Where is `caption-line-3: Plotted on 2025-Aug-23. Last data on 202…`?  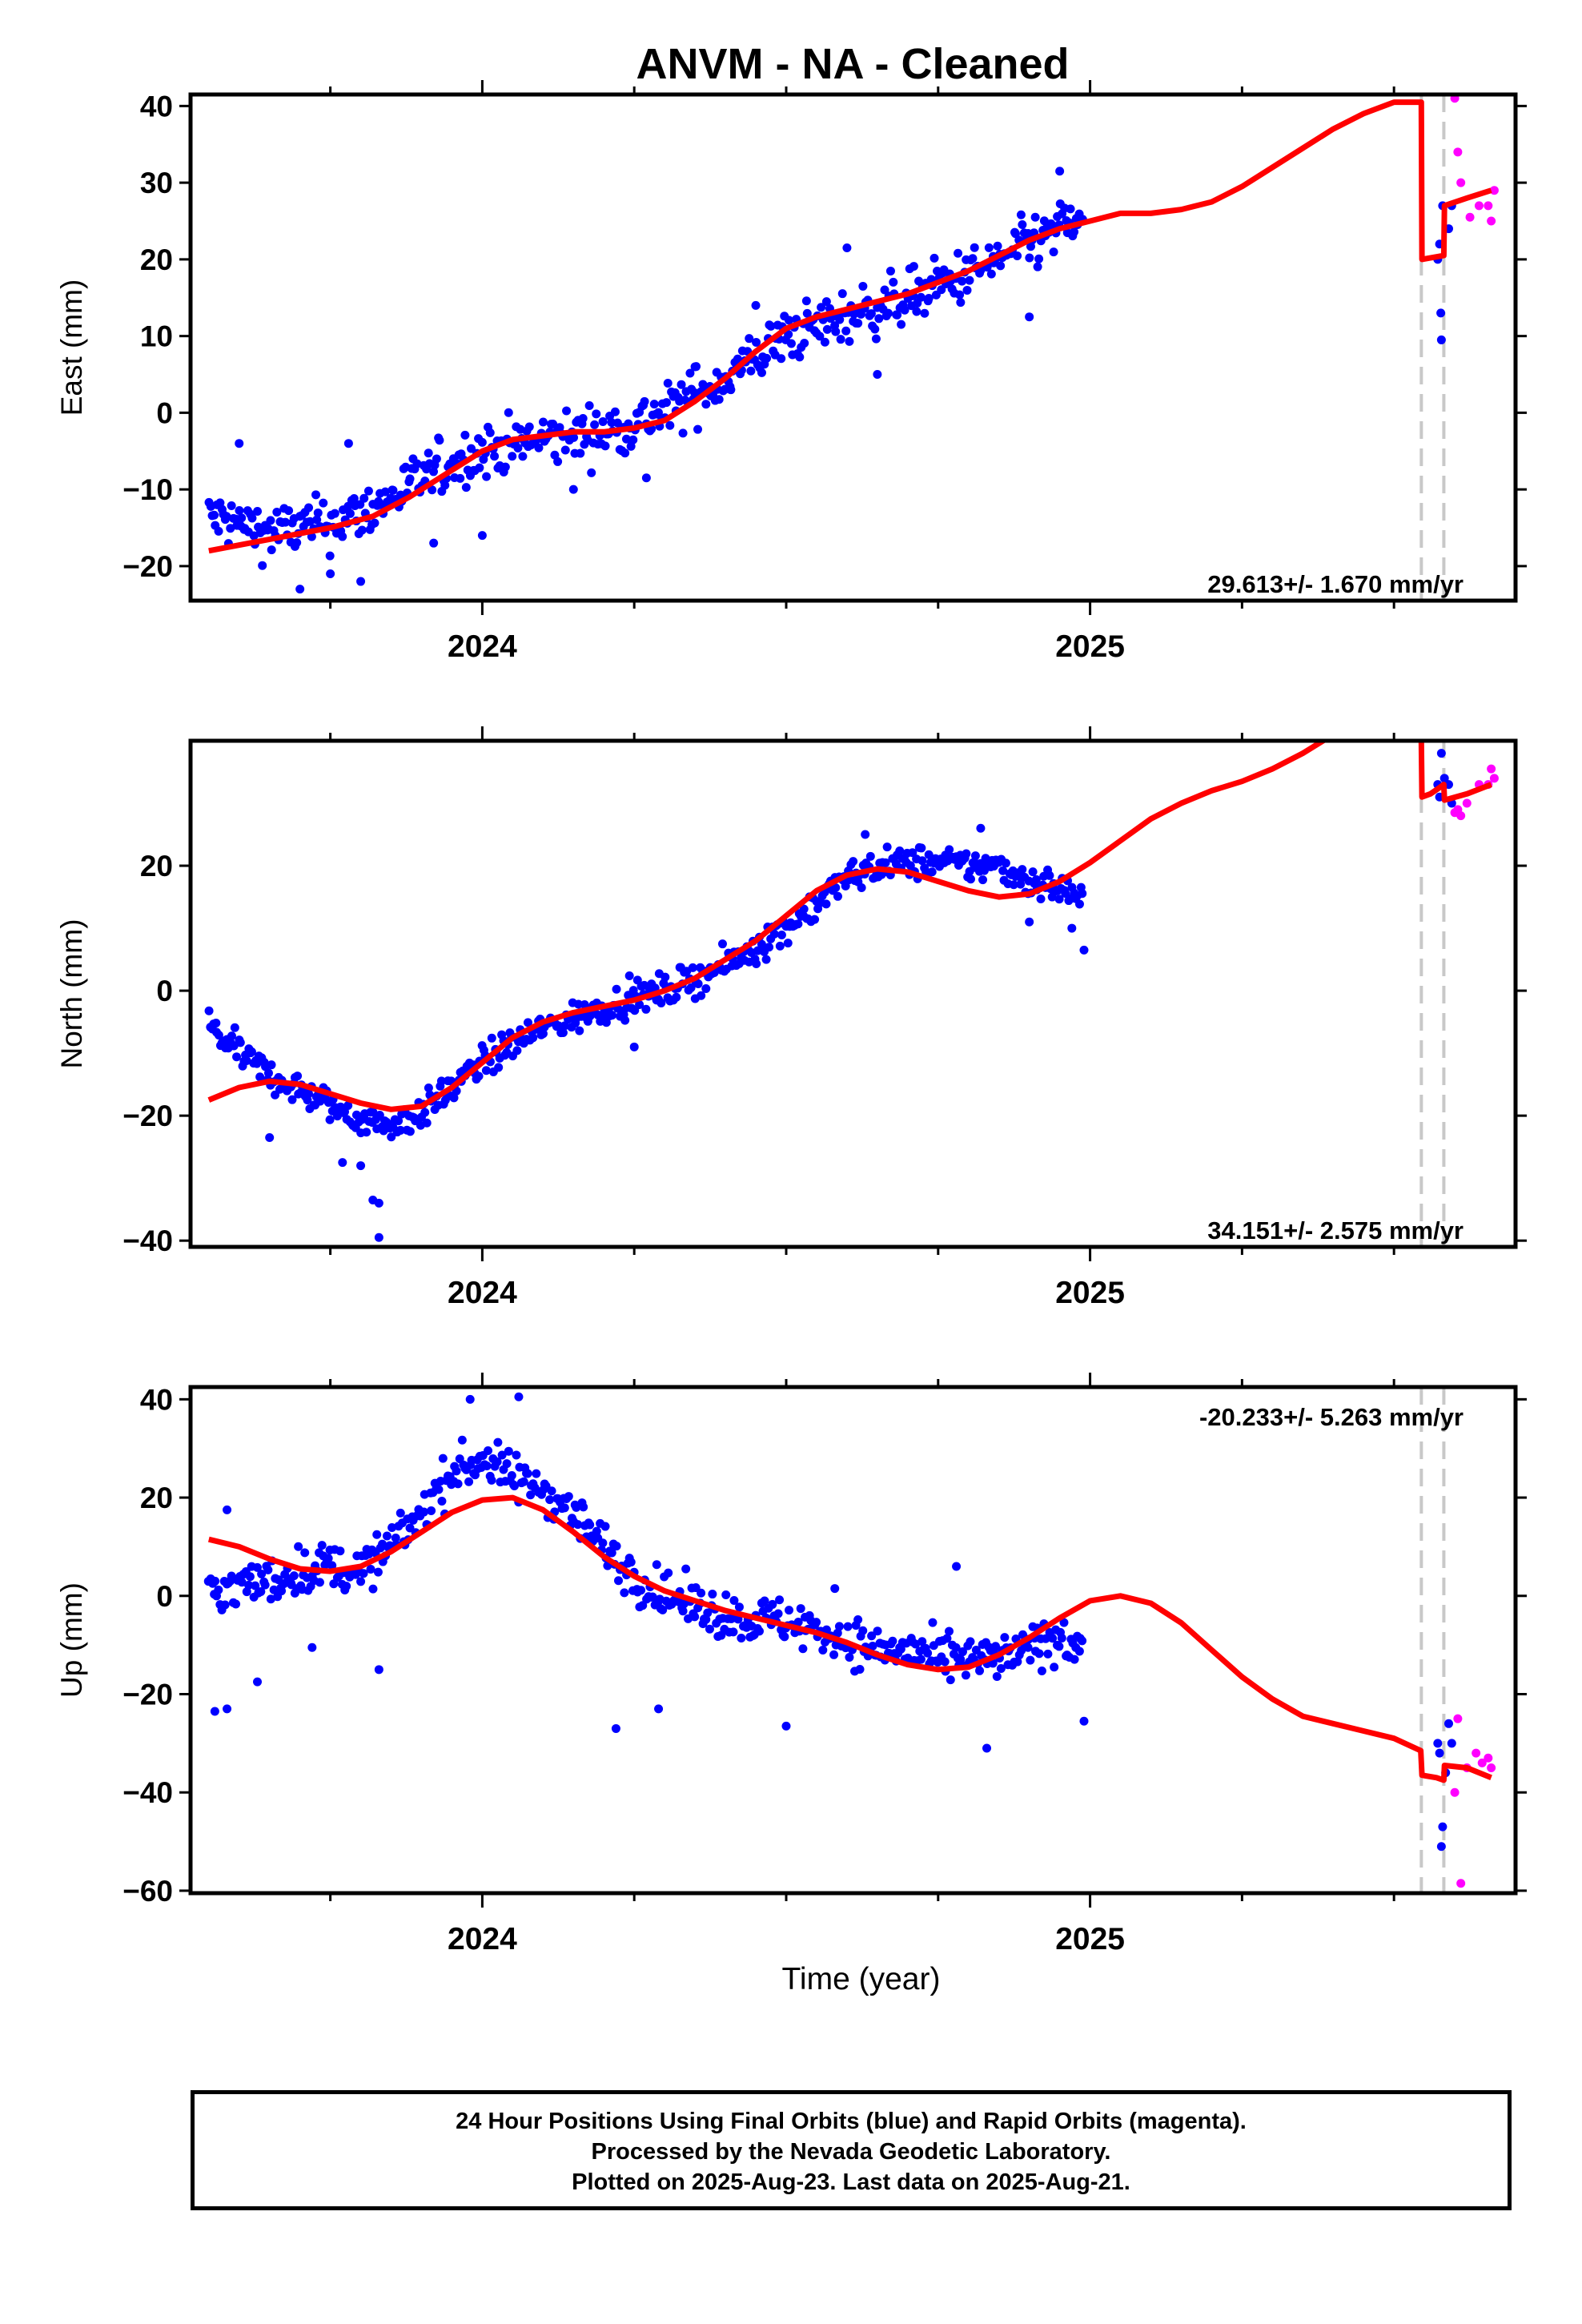 caption-line-3: Plotted on 2025-Aug-23. Last data on 202… is located at coordinates (851, 2182).